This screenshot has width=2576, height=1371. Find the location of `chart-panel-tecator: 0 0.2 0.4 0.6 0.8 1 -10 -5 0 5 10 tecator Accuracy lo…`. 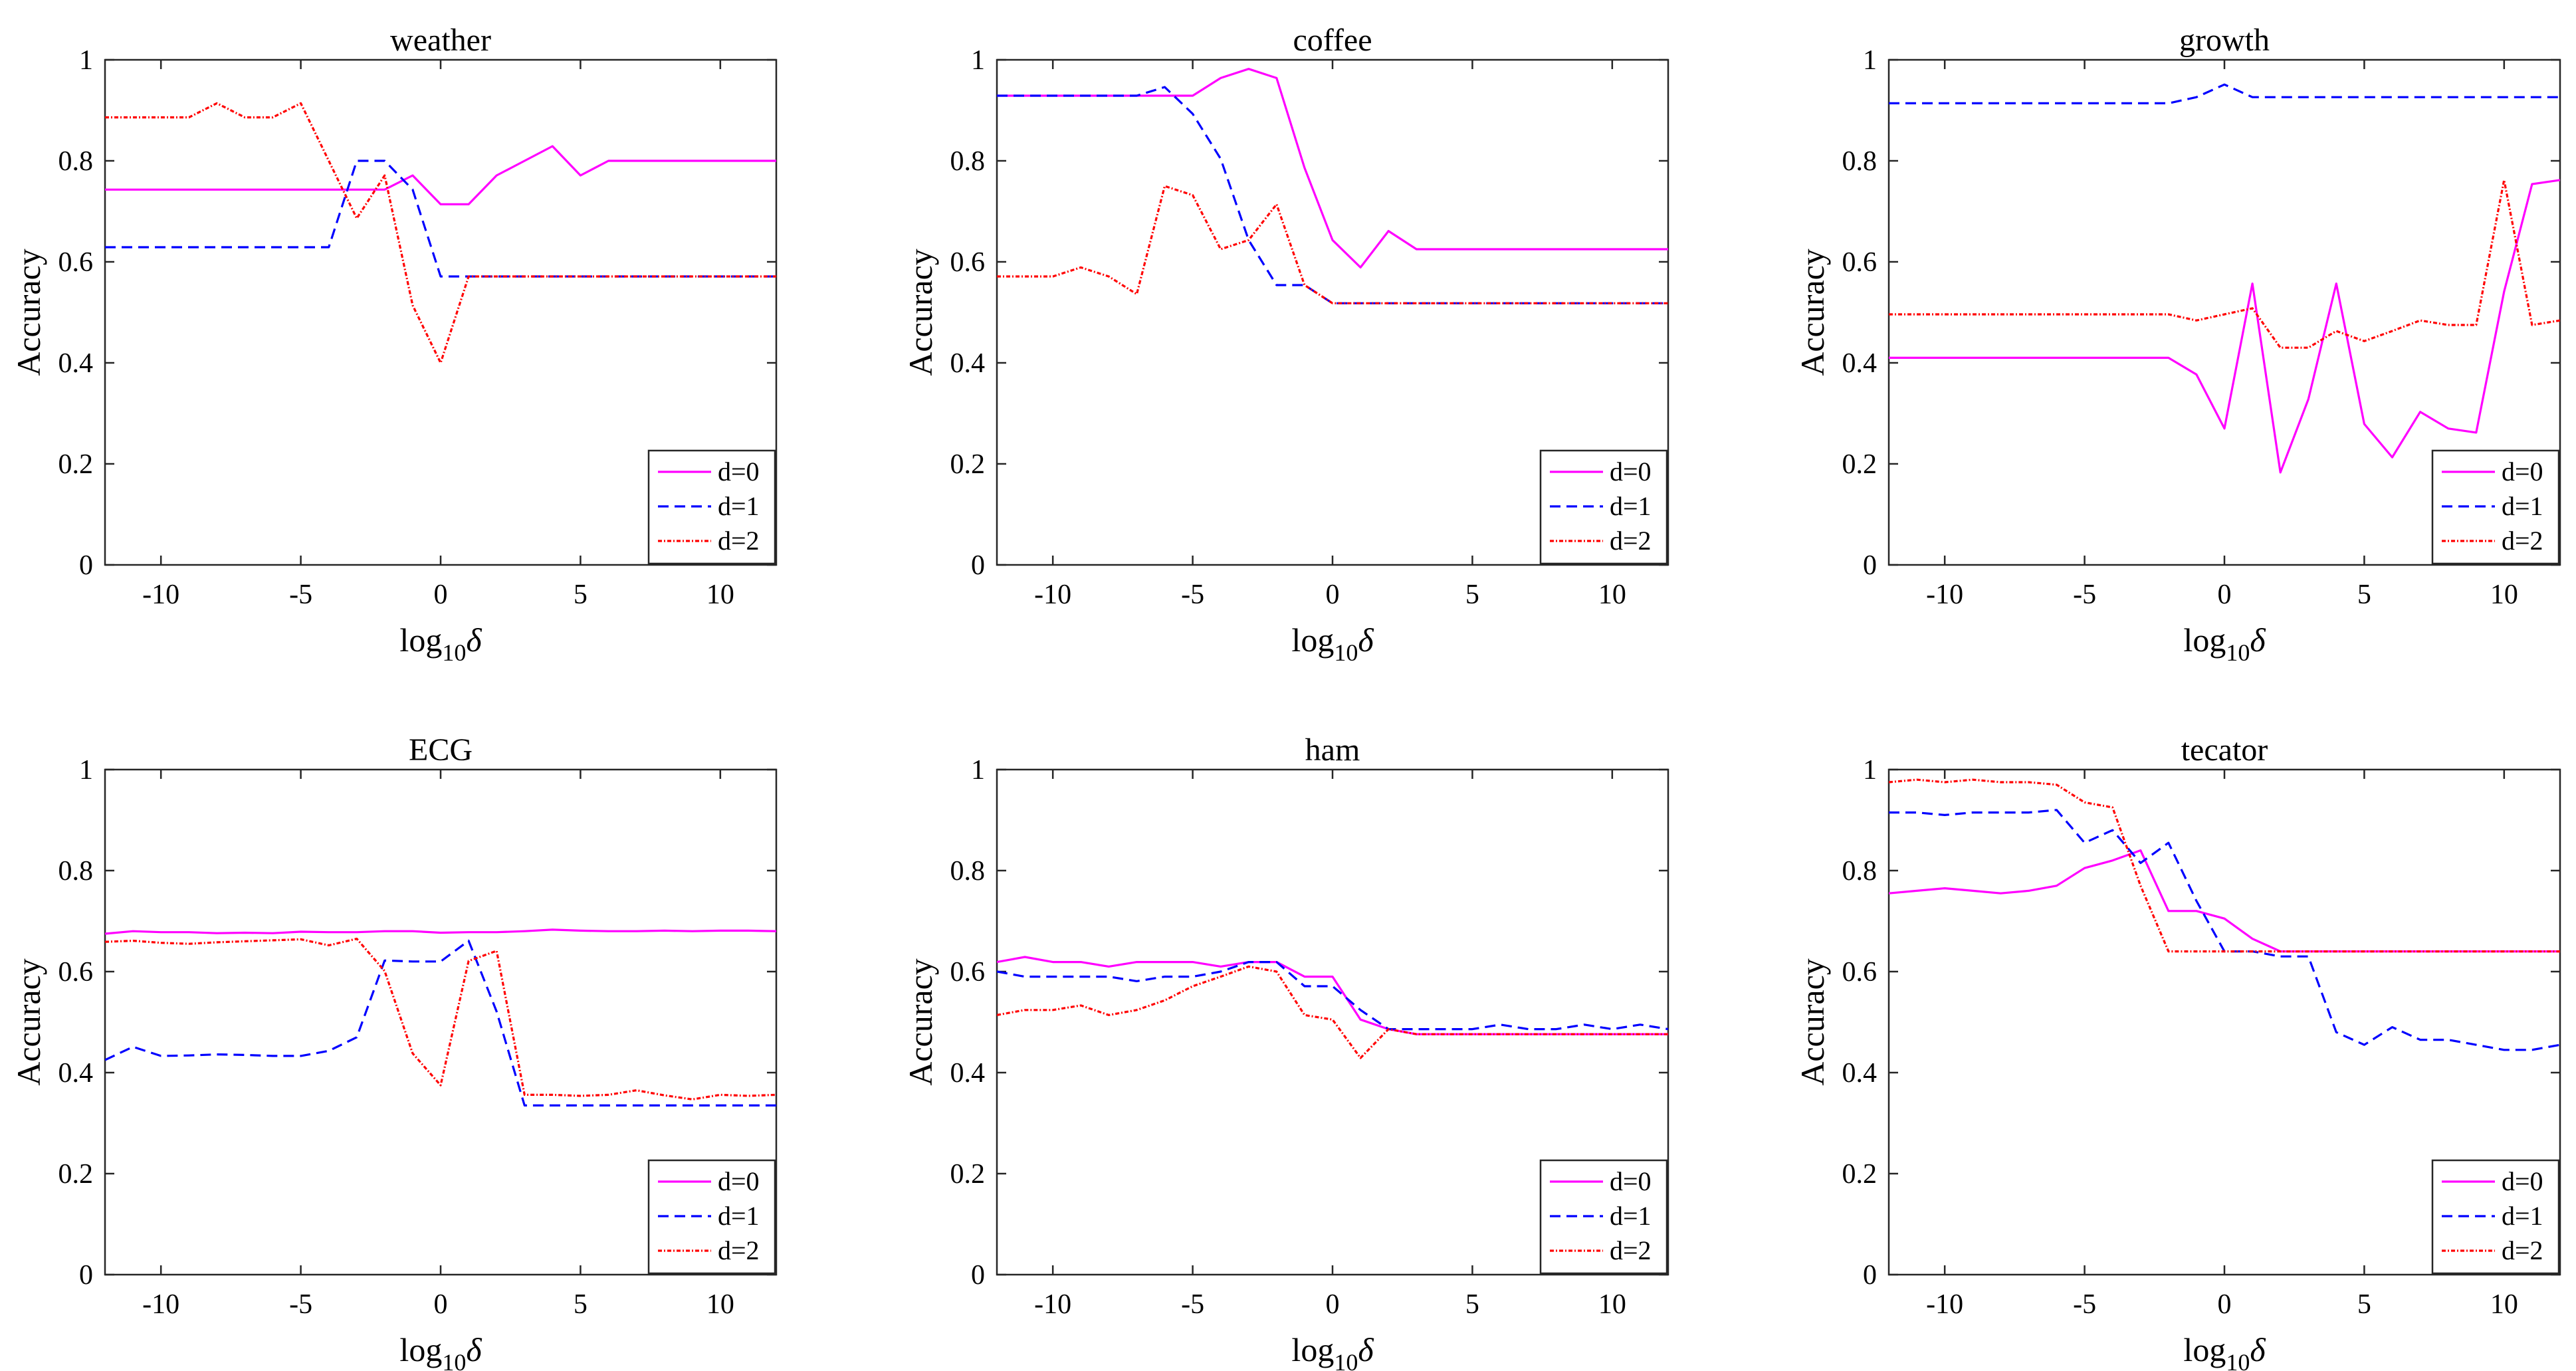

chart-panel-tecator: 0 0.2 0.4 0.6 0.8 1 -10 -5 0 5 10 tecator Accuracy lo… is located at coordinates (2177, 1051).